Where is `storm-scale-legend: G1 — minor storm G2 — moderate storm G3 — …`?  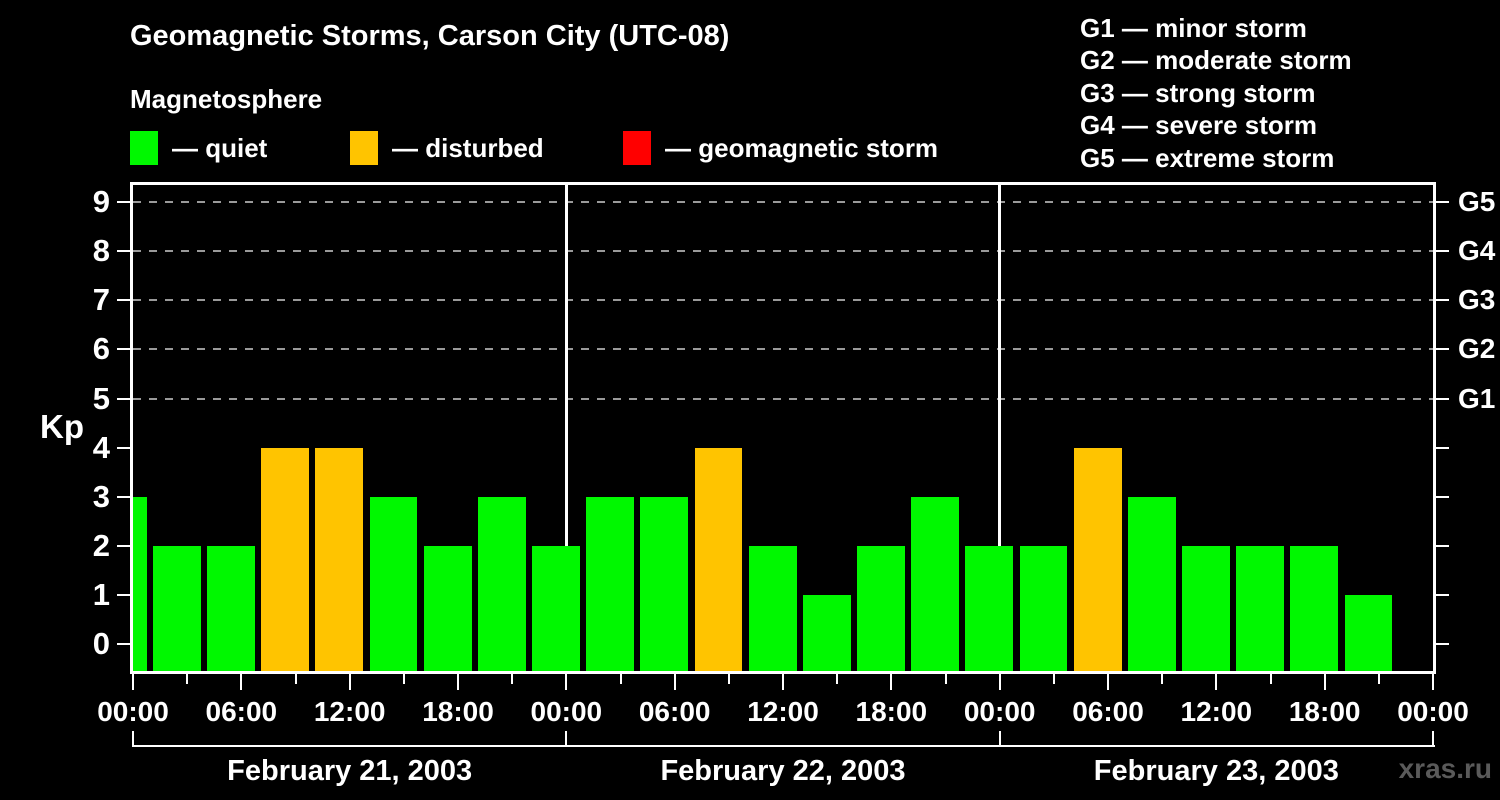 storm-scale-legend: G1 — minor storm G2 — moderate storm G3 — … is located at coordinates (1216, 93).